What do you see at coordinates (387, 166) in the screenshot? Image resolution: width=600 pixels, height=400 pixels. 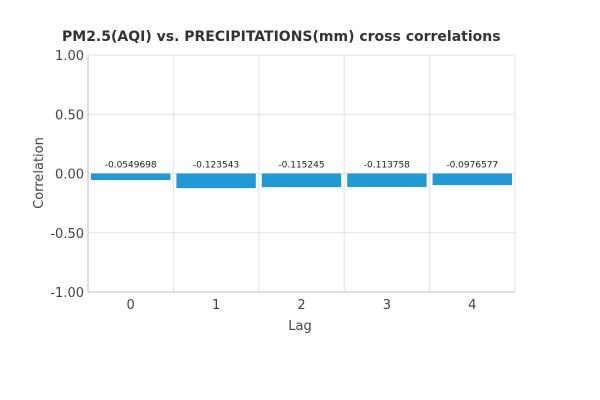 I see `bar-value-label: -0.113758` at bounding box center [387, 166].